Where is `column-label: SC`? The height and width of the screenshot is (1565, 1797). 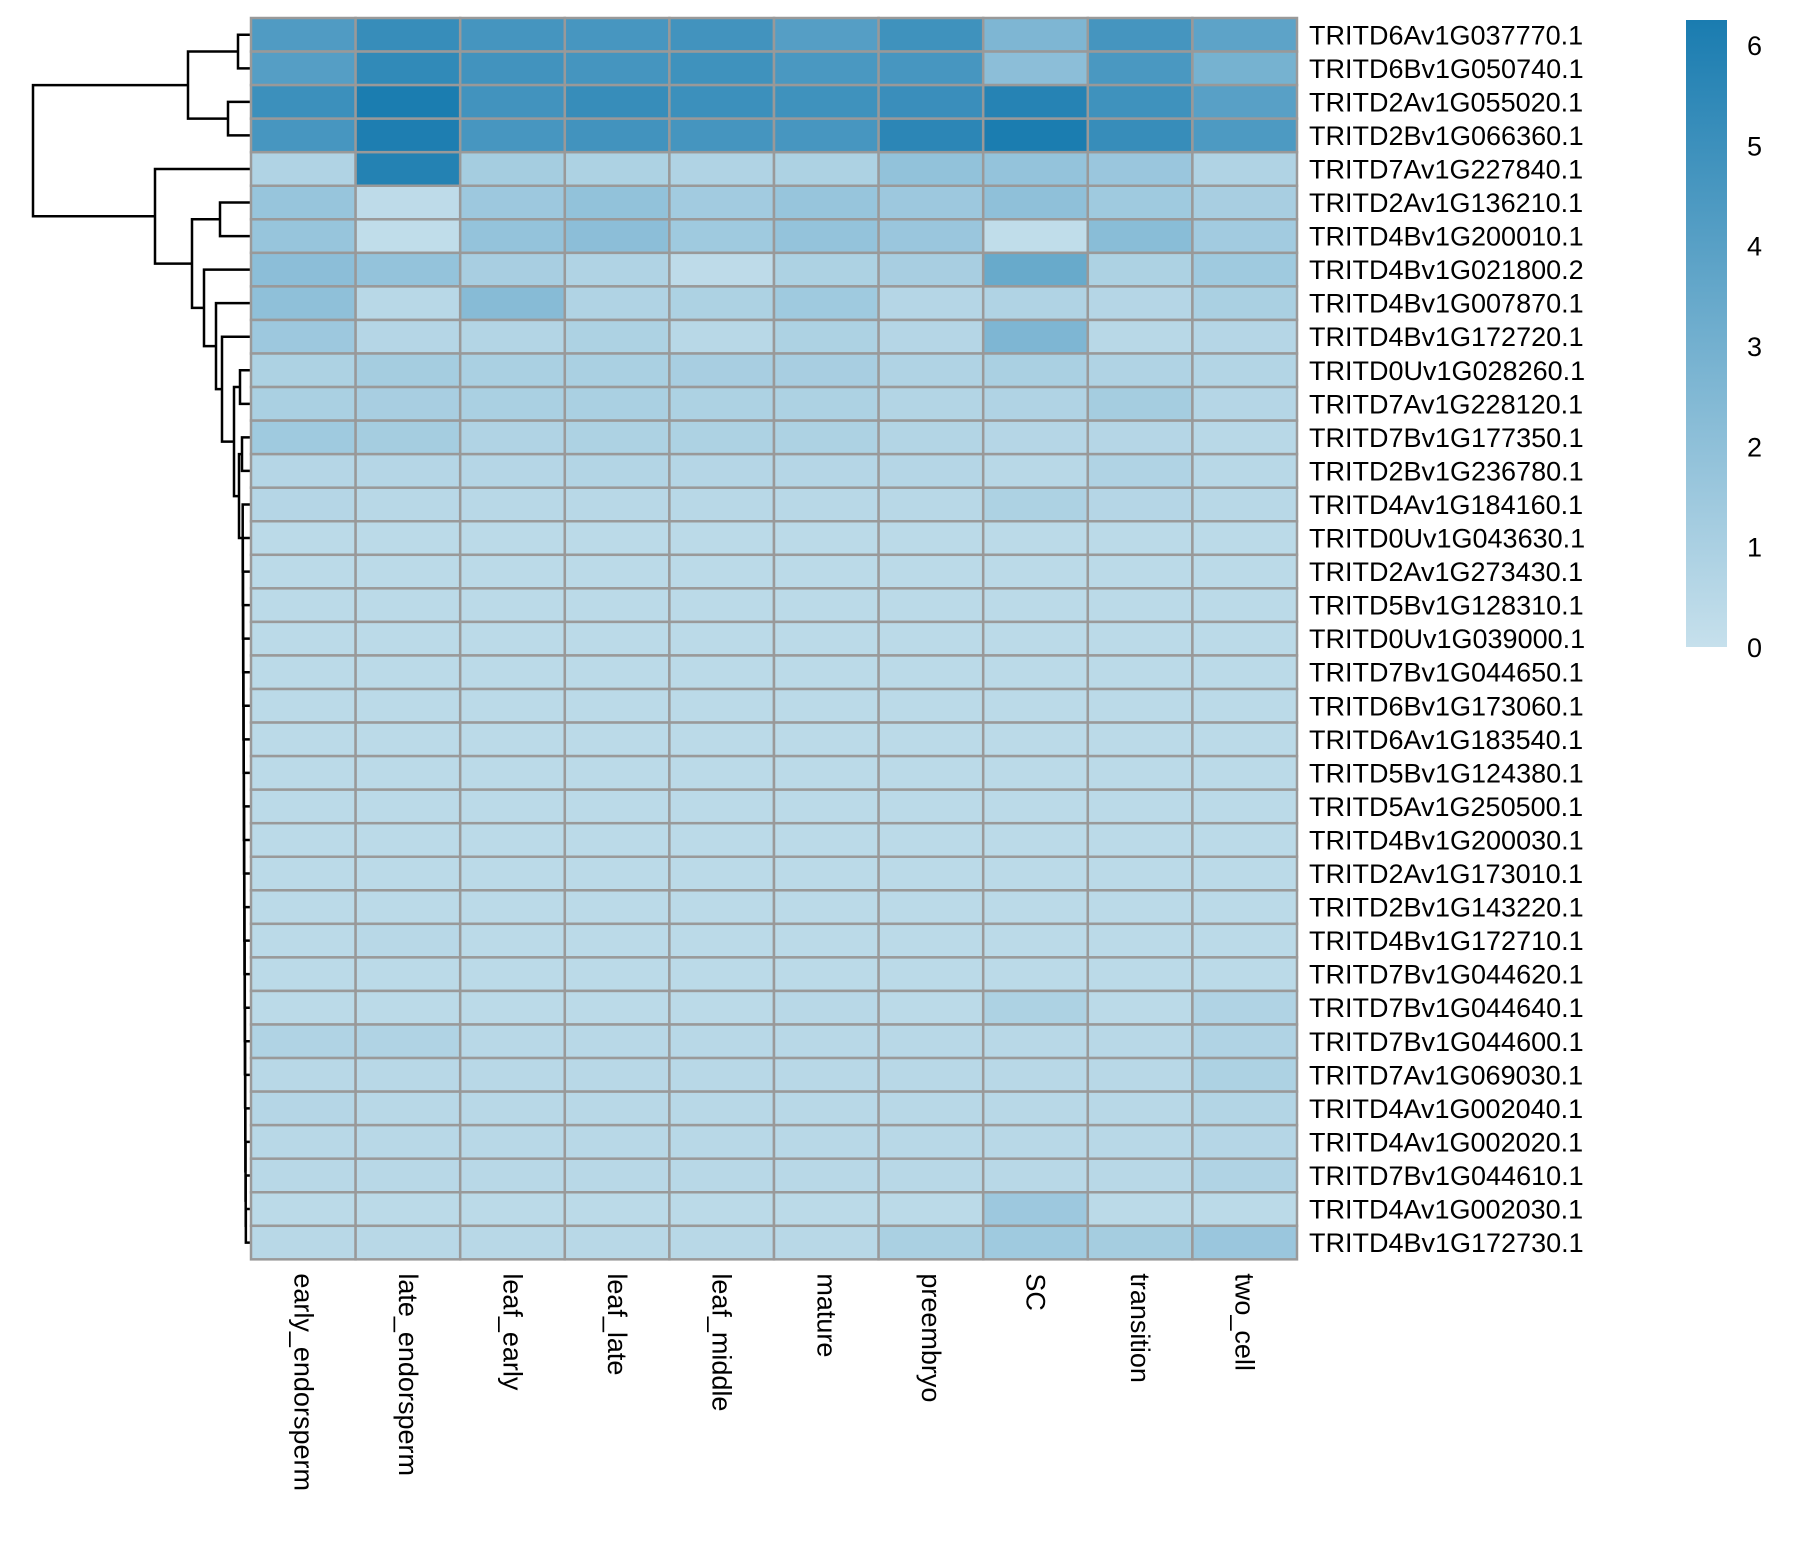 column-label: SC is located at coordinates (1036, 1292).